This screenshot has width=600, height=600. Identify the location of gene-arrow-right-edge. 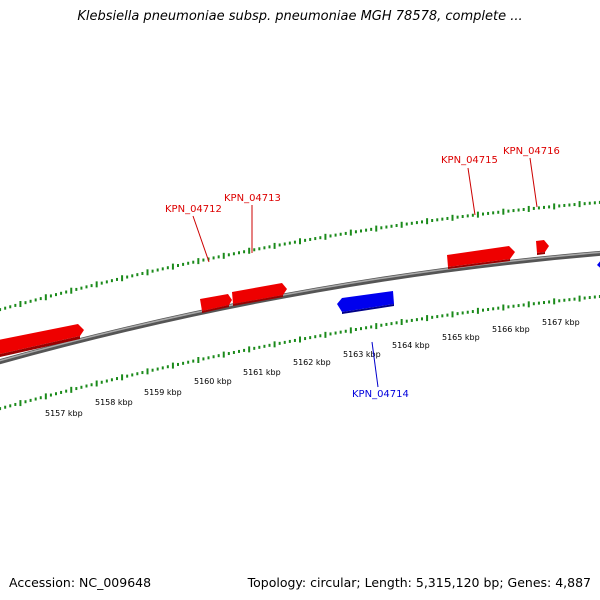
(598, 265).